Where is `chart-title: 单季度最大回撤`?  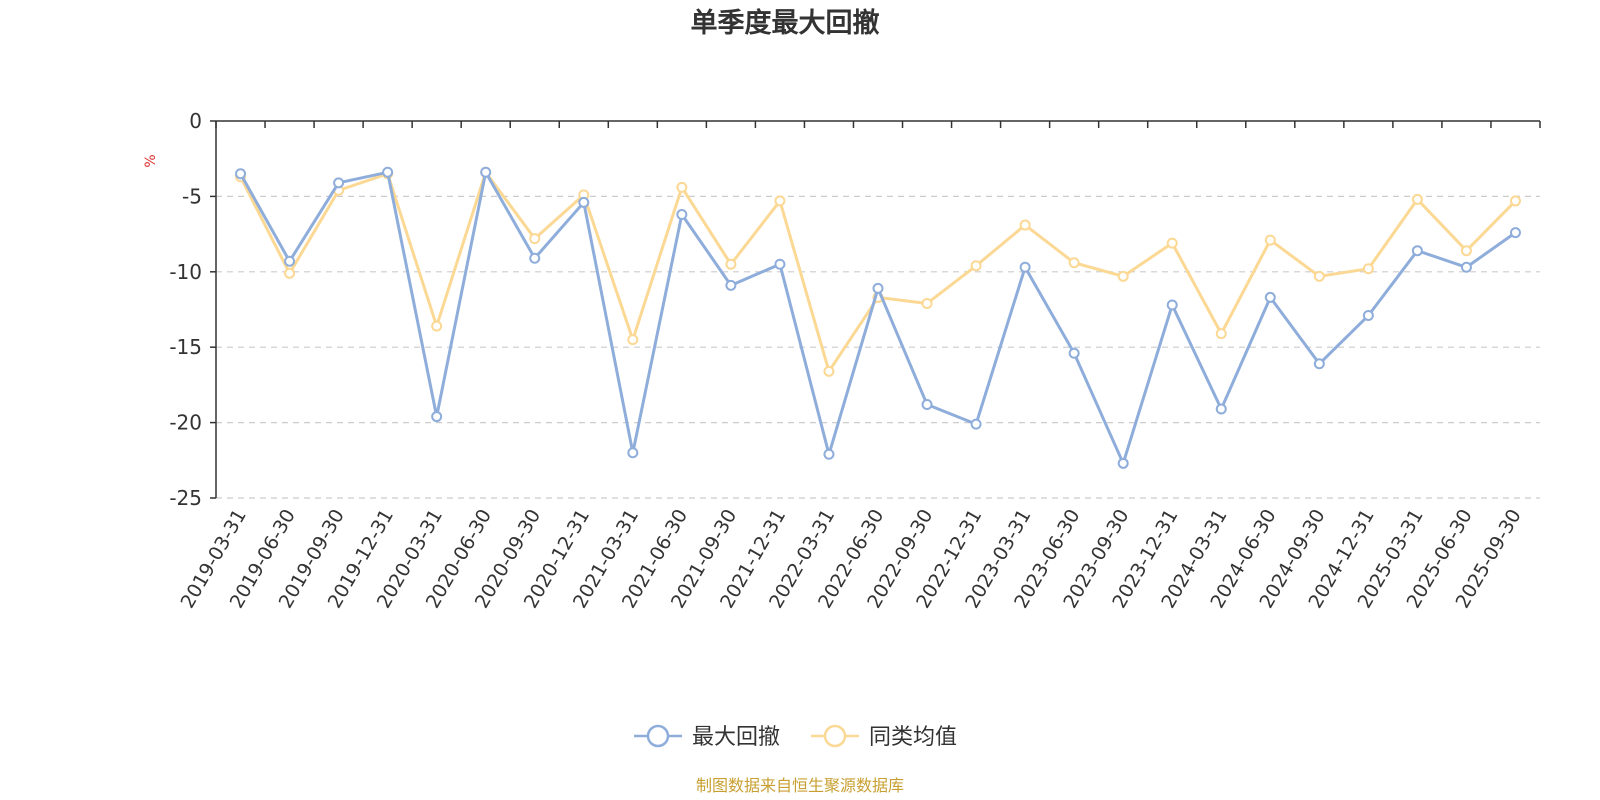 chart-title: 单季度最大回撤 is located at coordinates (785, 23).